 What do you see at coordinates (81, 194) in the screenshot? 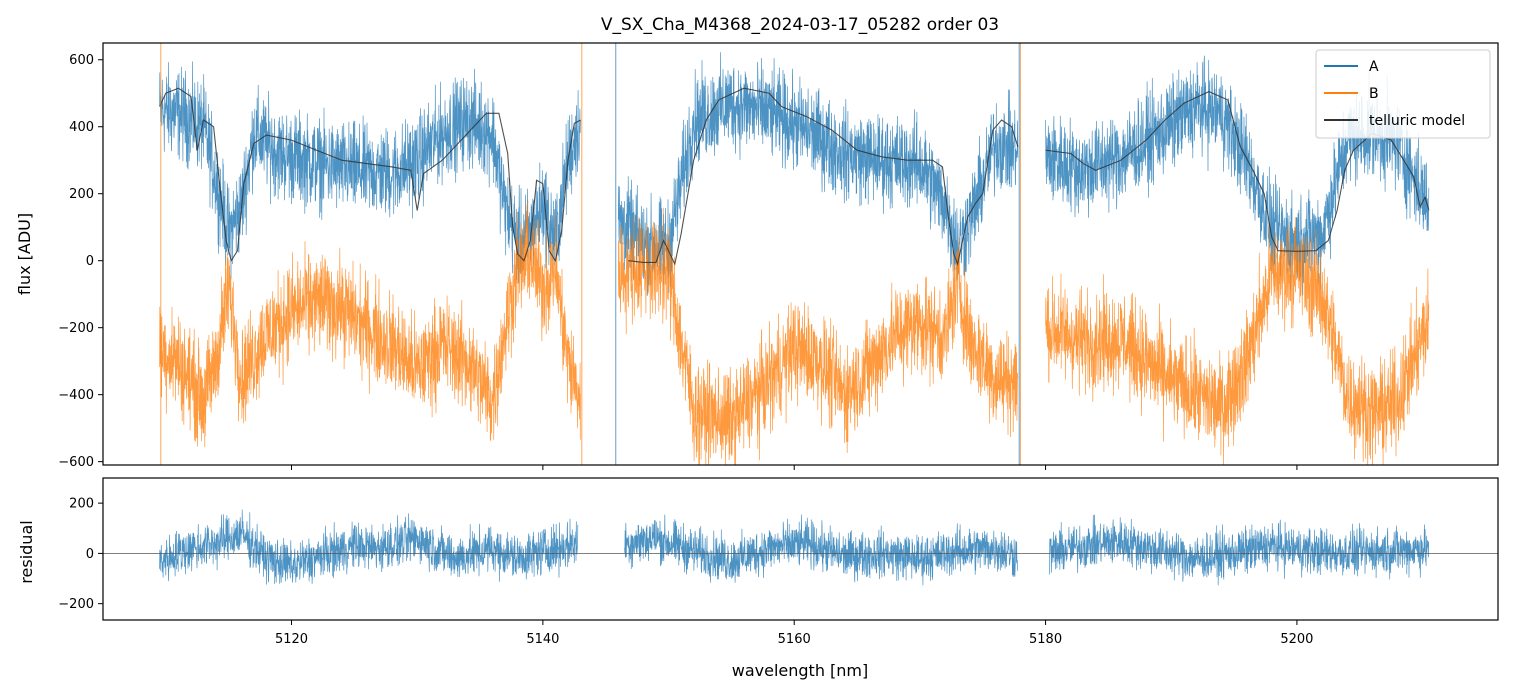
I see `flux-y-tick-label: 200` at bounding box center [81, 194].